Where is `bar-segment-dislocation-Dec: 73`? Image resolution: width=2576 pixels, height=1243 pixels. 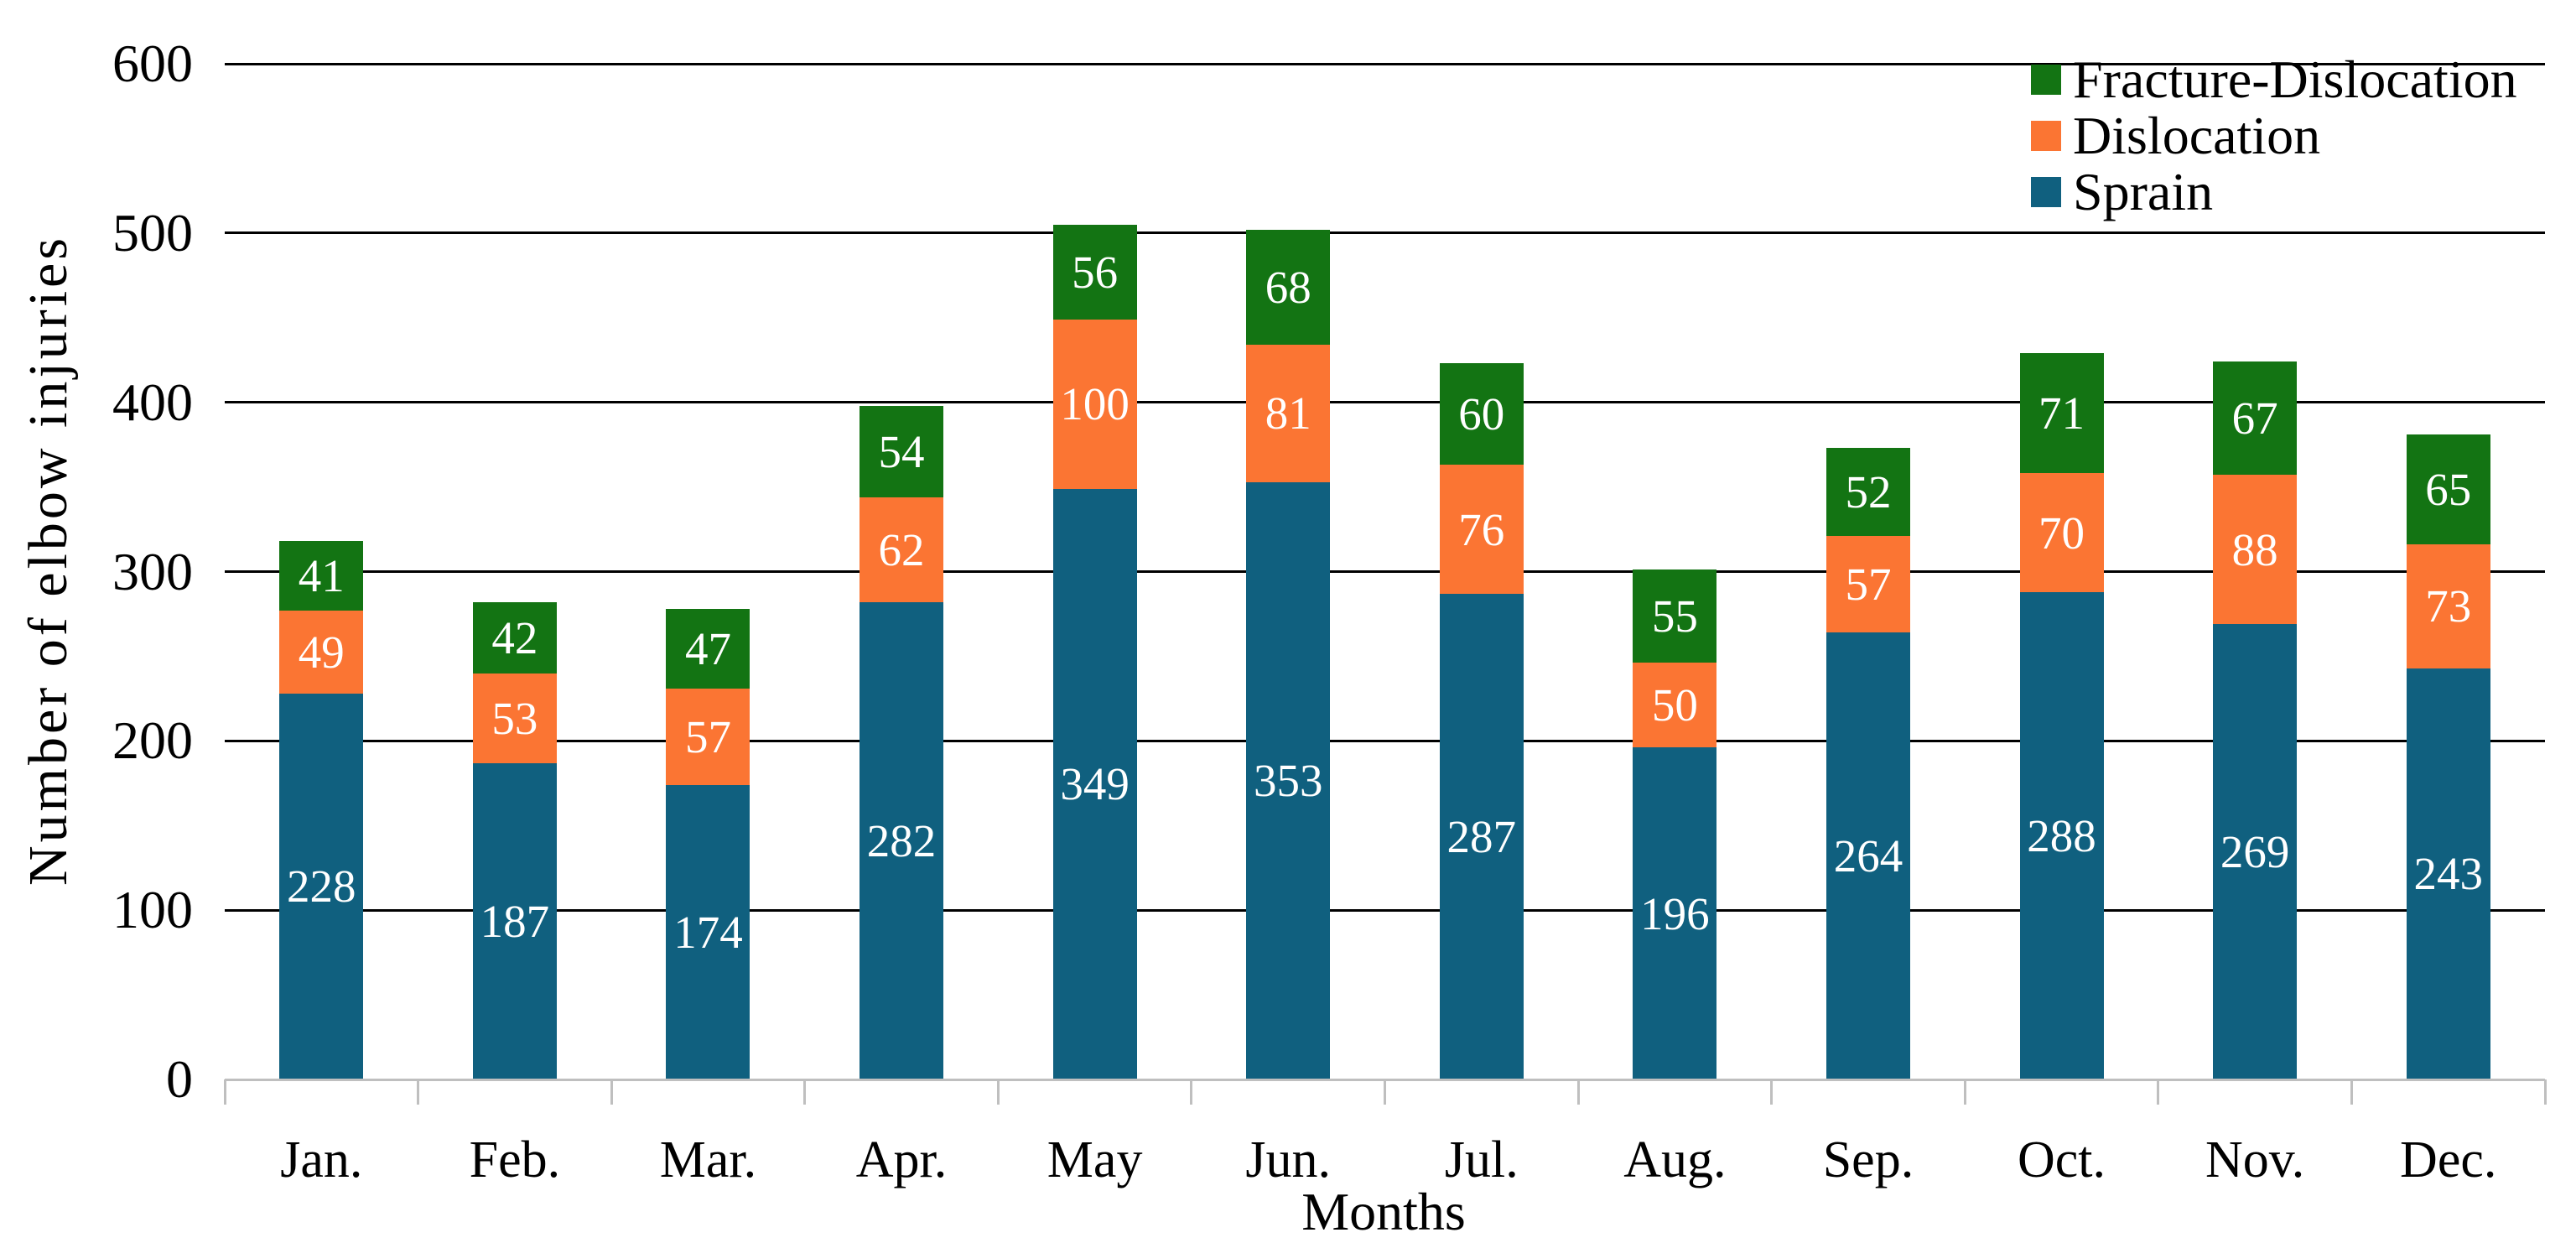 bar-segment-dislocation-Dec: 73 is located at coordinates (2448, 606).